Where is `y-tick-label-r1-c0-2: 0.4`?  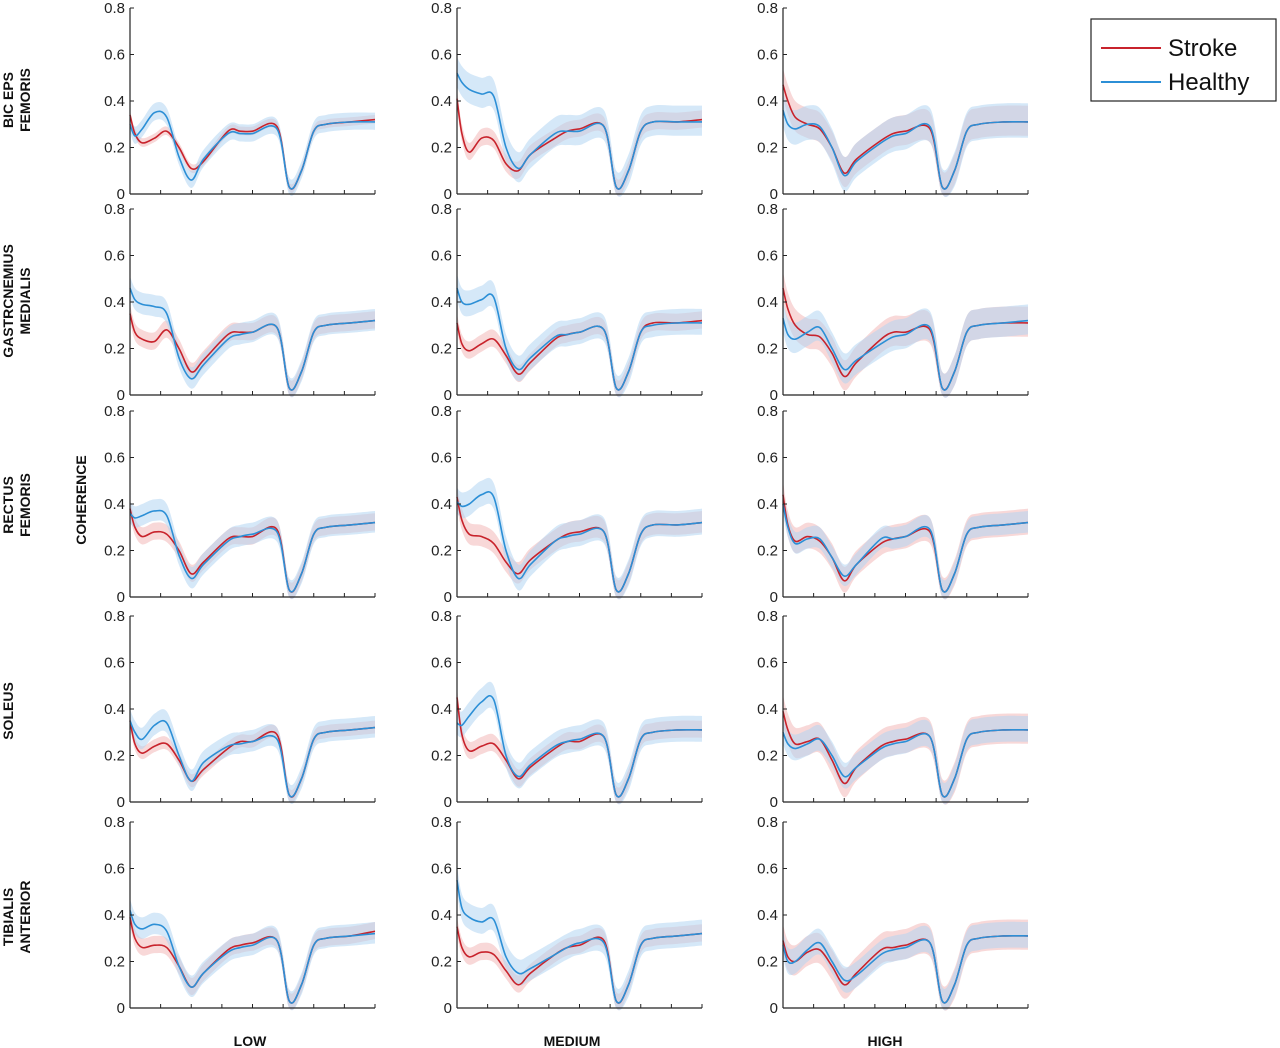 y-tick-label-r1-c0-2: 0.4 is located at coordinates (114, 302).